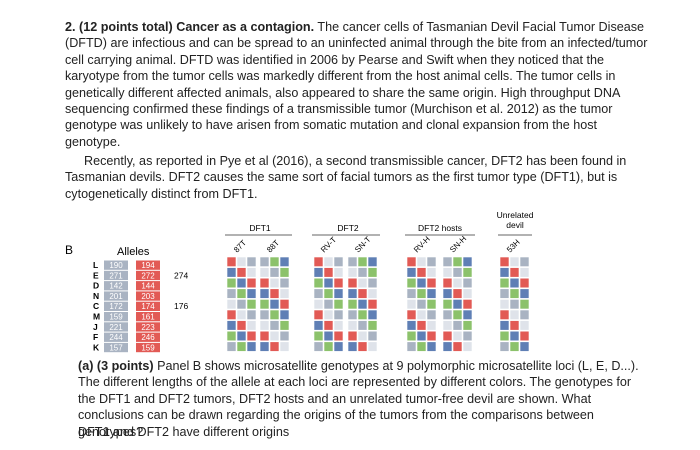 The height and width of the screenshot is (450, 700). Describe the element at coordinates (96, 317) in the screenshot. I see `locus-label: M` at that location.